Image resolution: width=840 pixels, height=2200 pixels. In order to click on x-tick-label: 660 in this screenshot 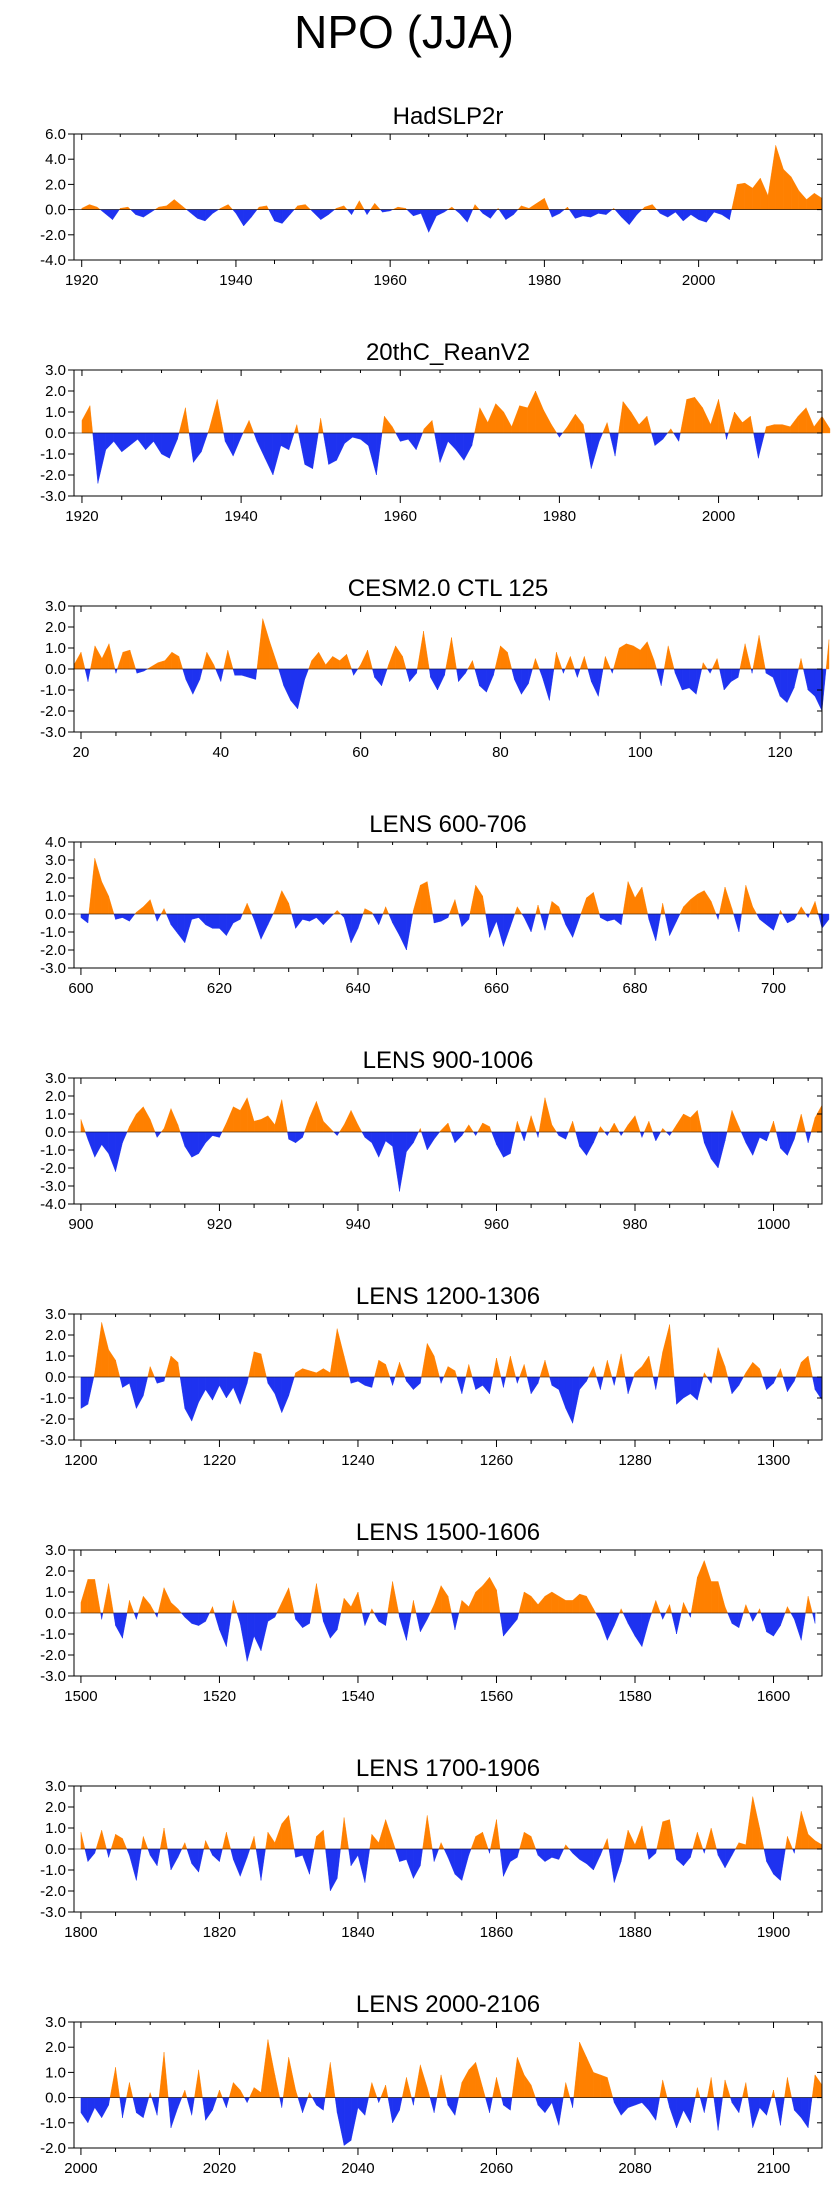, I will do `click(496, 988)`.